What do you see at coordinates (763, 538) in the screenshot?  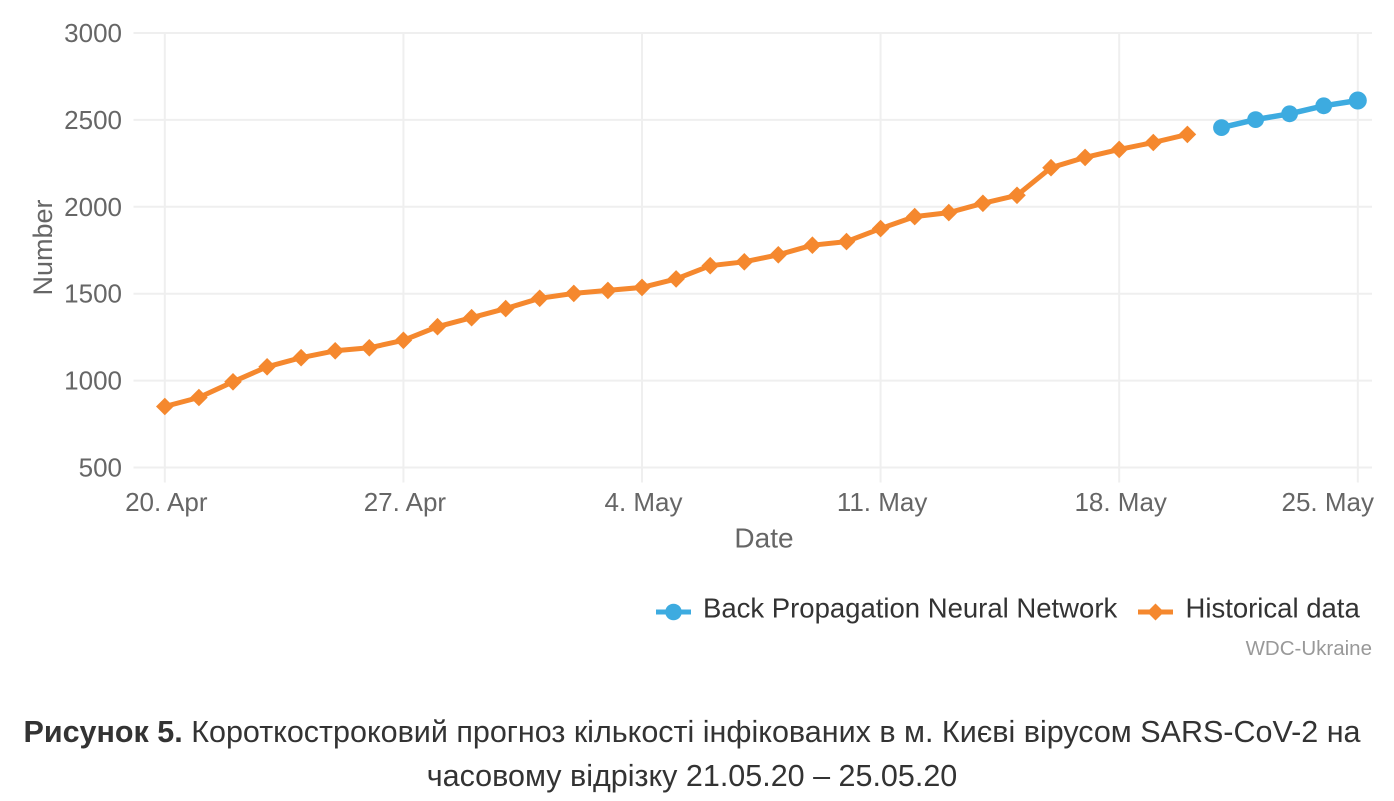 I see `svg-text: Date` at bounding box center [763, 538].